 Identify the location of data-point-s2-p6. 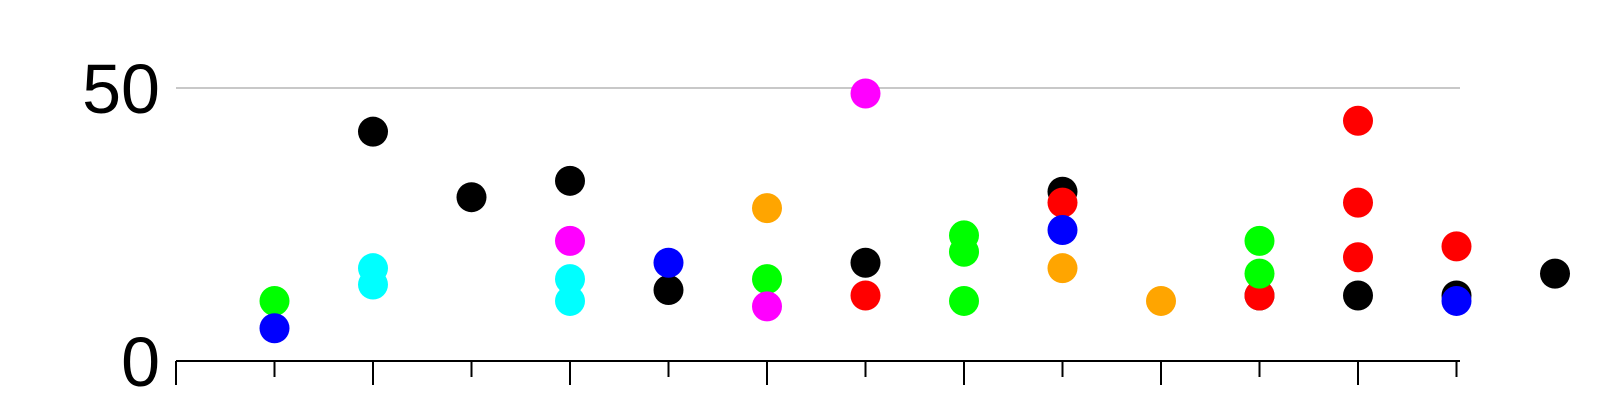
(1259, 240).